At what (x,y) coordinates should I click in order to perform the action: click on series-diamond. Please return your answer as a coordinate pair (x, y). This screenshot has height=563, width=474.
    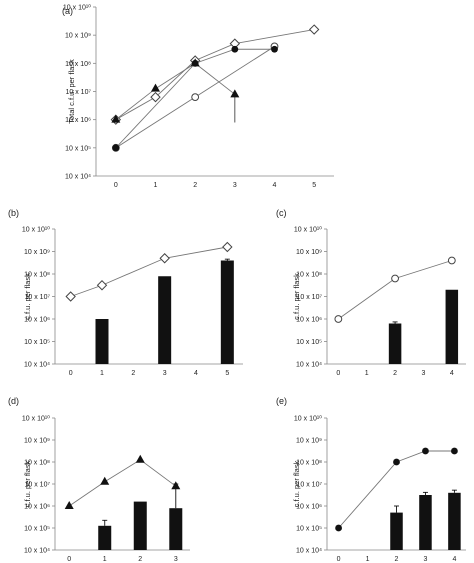
    Looking at the image, I should click on (215, 74).